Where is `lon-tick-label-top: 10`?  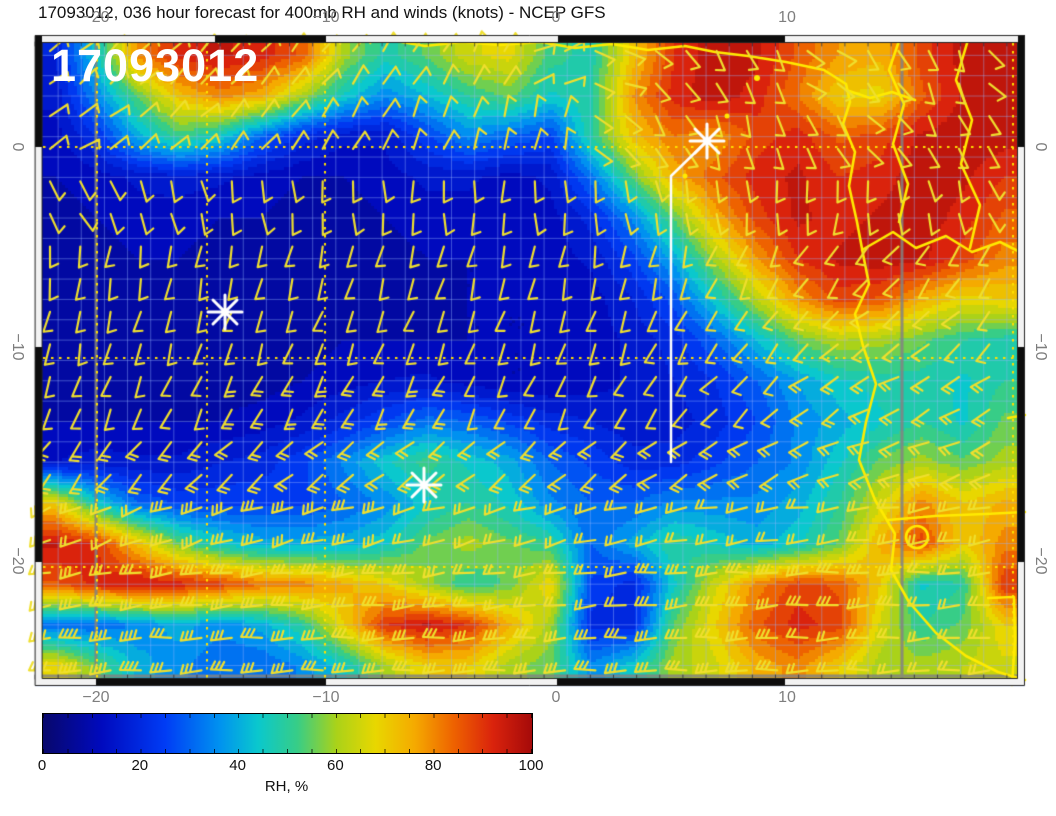
lon-tick-label-top: 10 is located at coordinates (787, 17).